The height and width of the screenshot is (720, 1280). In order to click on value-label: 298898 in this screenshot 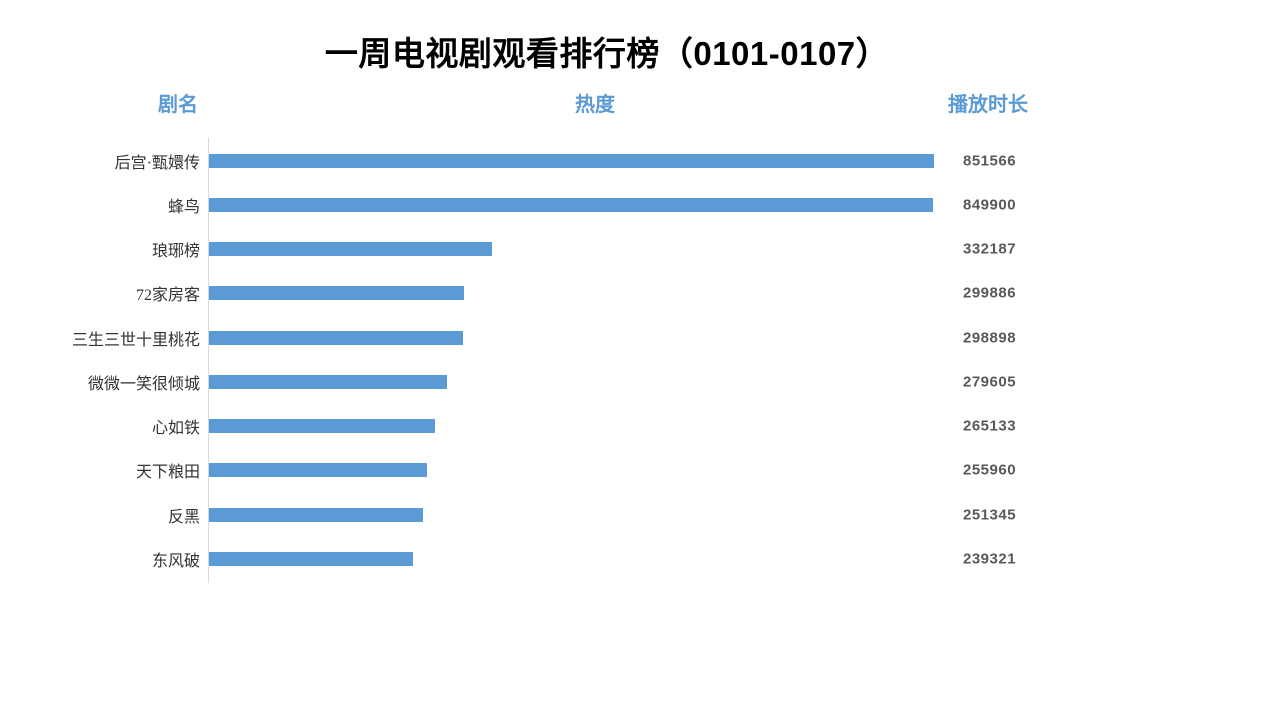, I will do `click(990, 338)`.